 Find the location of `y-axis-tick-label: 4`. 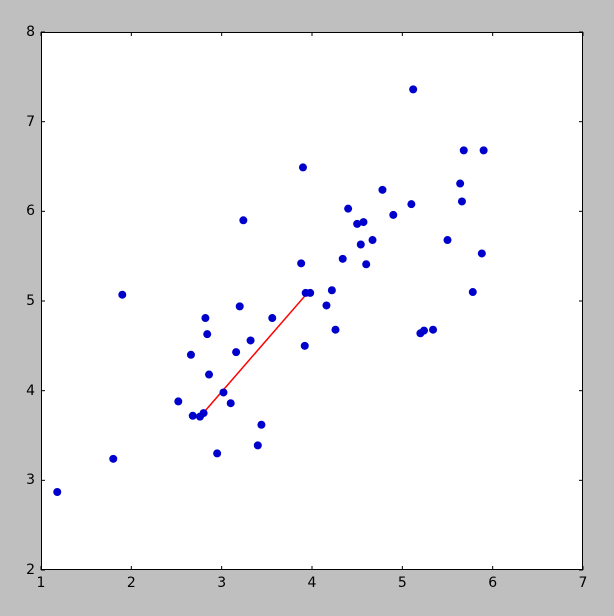

y-axis-tick-label: 4 is located at coordinates (30, 390).